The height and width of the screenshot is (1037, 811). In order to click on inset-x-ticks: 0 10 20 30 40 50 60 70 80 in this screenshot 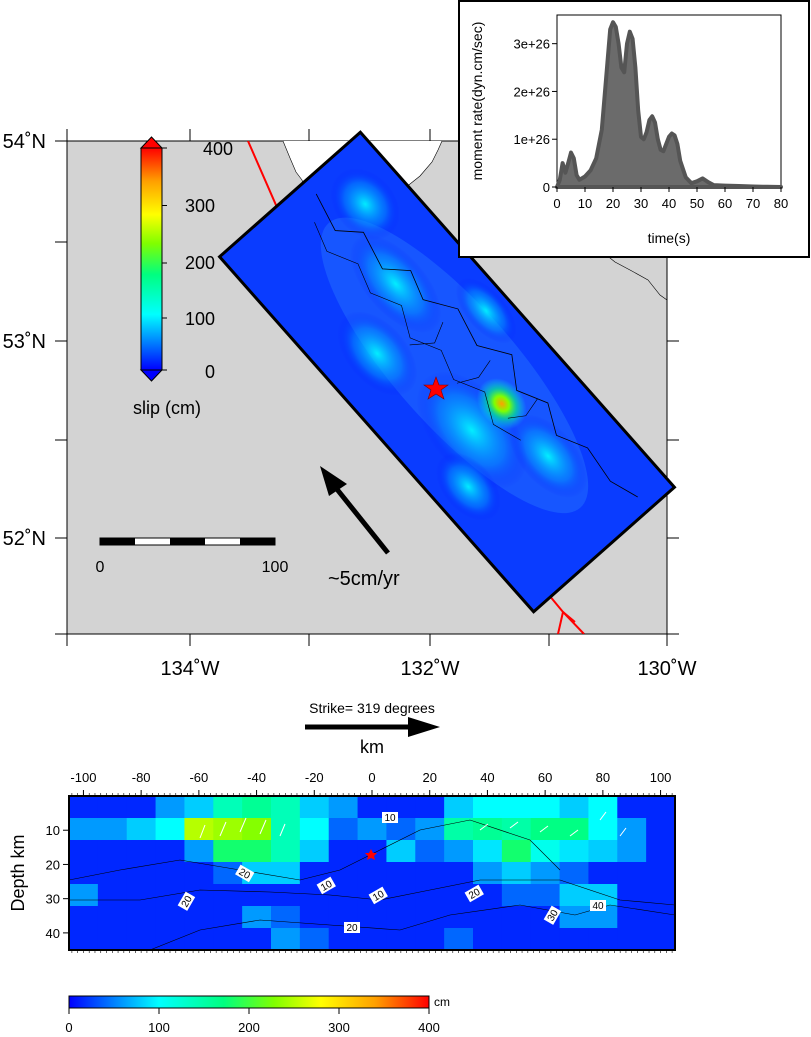, I will do `click(670, 199)`.